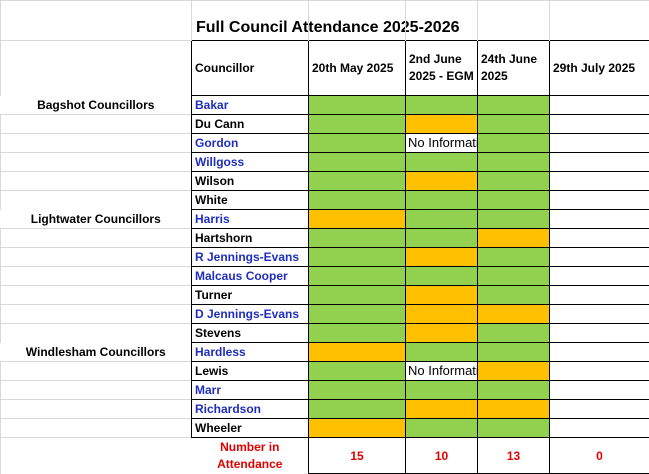 The width and height of the screenshot is (649, 474). Describe the element at coordinates (250, 390) in the screenshot. I see `councillor-name: Marr` at that location.